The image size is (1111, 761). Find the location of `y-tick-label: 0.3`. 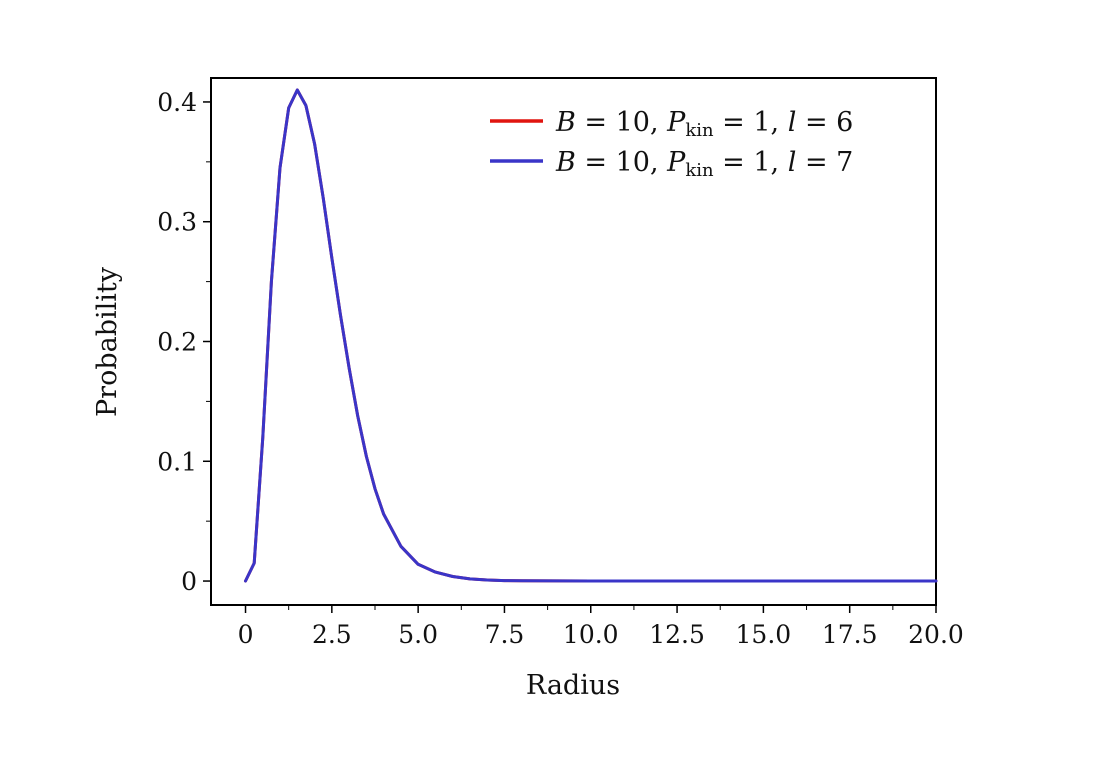

y-tick-label: 0.3 is located at coordinates (177, 222).